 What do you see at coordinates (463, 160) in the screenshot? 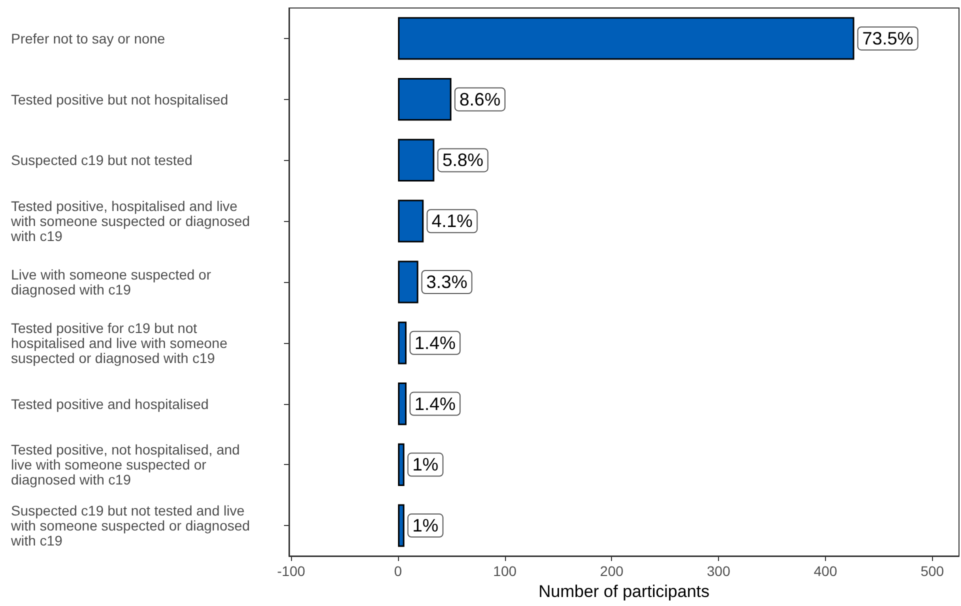
I see `annotation: 5.8%` at bounding box center [463, 160].